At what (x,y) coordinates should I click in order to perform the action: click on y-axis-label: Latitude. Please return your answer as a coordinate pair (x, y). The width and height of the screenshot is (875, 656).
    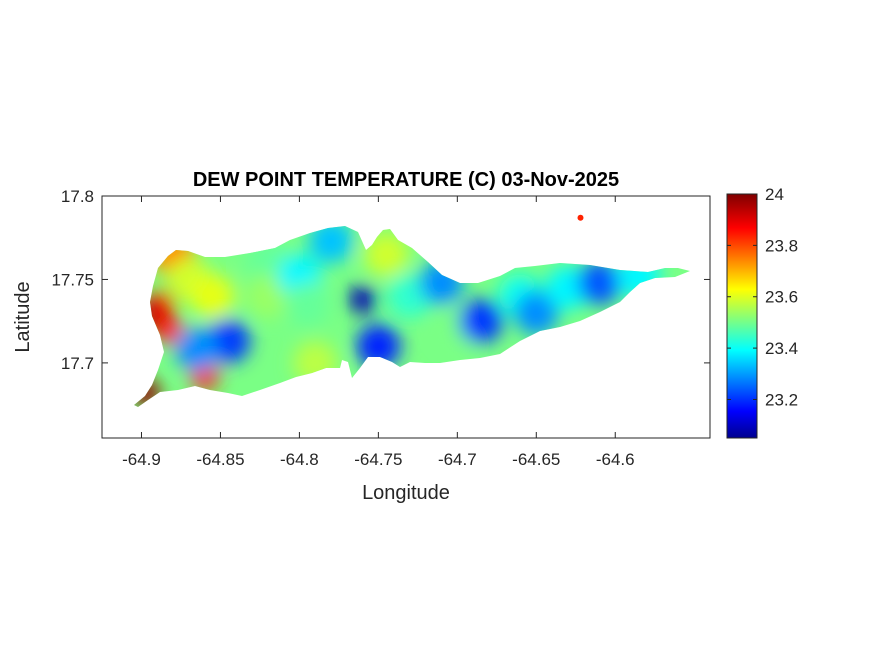
    Looking at the image, I should click on (23, 316).